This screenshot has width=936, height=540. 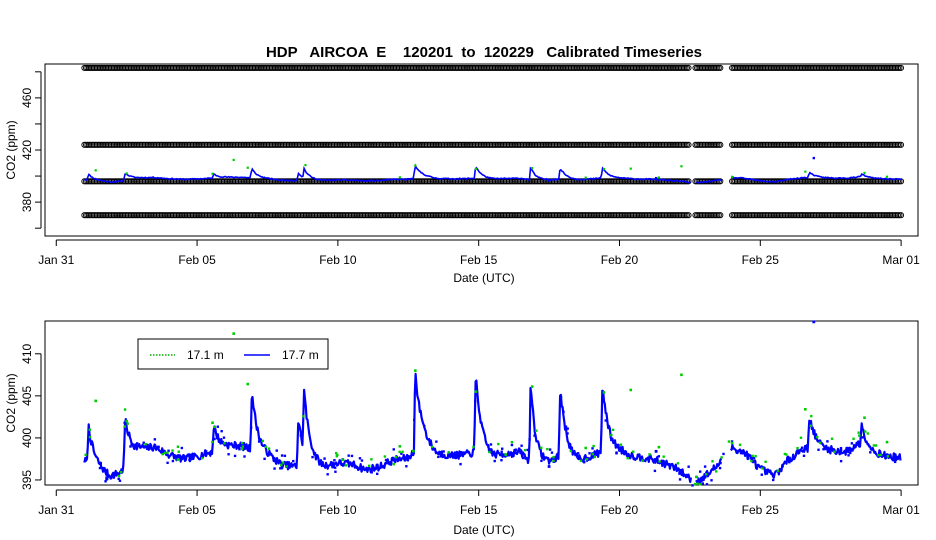 What do you see at coordinates (483, 278) in the screenshot?
I see `top-x-axis-label: Date (UTC)` at bounding box center [483, 278].